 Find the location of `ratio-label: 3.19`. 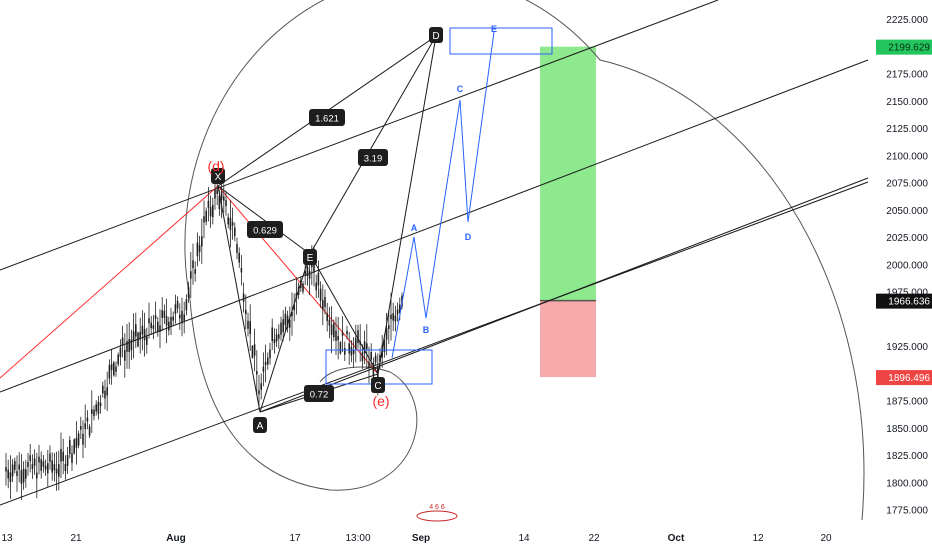

ratio-label: 3.19 is located at coordinates (373, 159).